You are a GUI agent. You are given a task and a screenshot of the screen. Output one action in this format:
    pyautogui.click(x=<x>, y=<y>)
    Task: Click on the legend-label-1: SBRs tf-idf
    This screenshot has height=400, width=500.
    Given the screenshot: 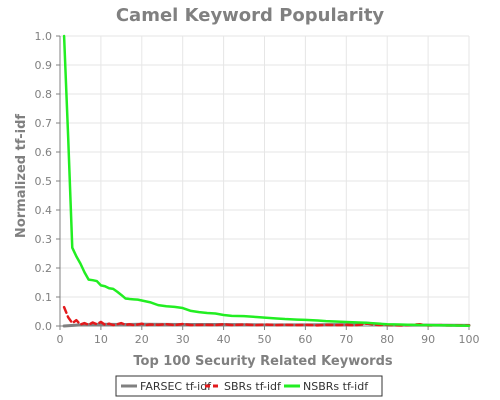 What is the action you would take?
    pyautogui.click(x=253, y=386)
    